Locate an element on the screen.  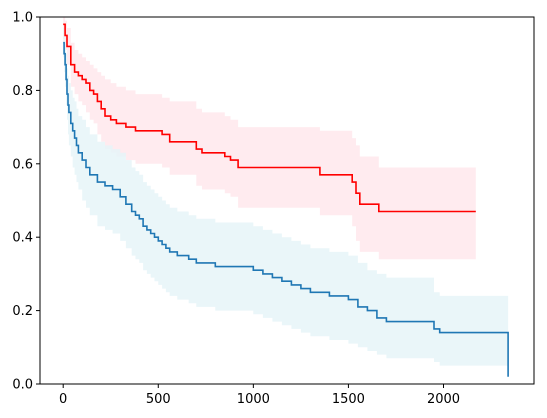
x-tick-label: 500 is located at coordinates (158, 399).